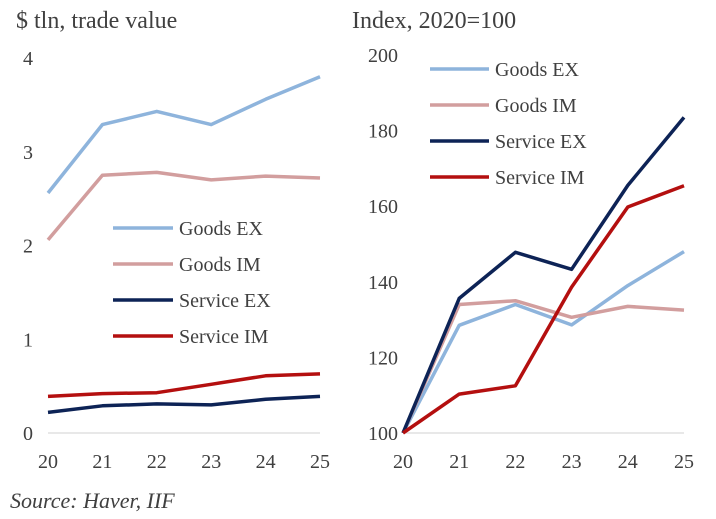 This screenshot has height=519, width=716. Describe the element at coordinates (183, 135) in the screenshot. I see `left-series-line-goods-ex` at that location.